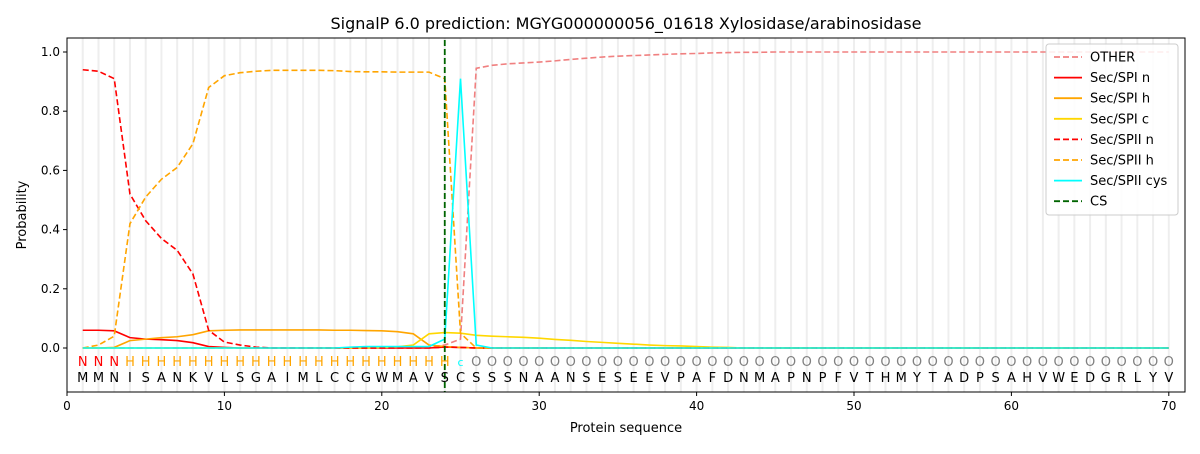  What do you see at coordinates (50, 111) in the screenshot?
I see `y-tick-label: 0.8` at bounding box center [50, 111].